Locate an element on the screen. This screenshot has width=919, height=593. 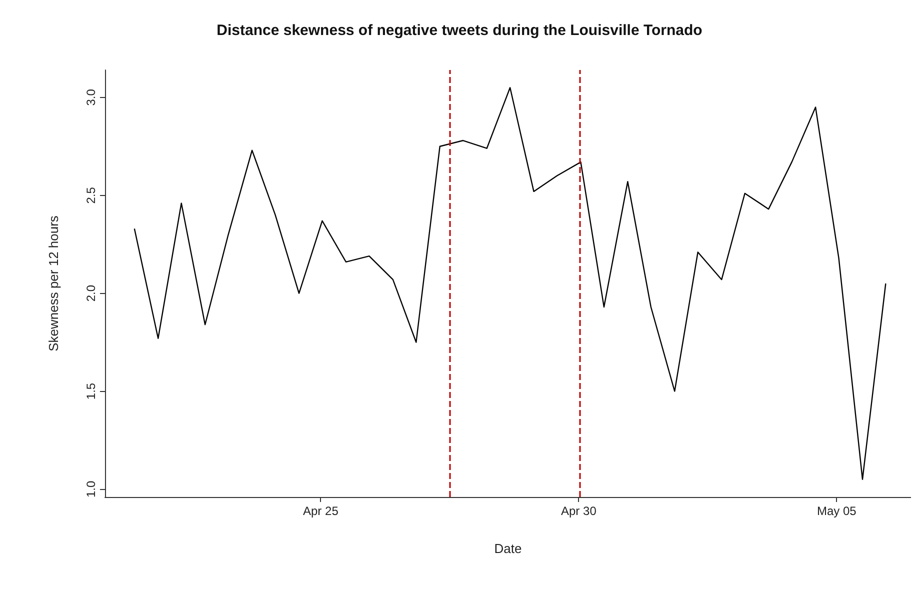
x-tick-label: Apr 30 is located at coordinates (579, 511).